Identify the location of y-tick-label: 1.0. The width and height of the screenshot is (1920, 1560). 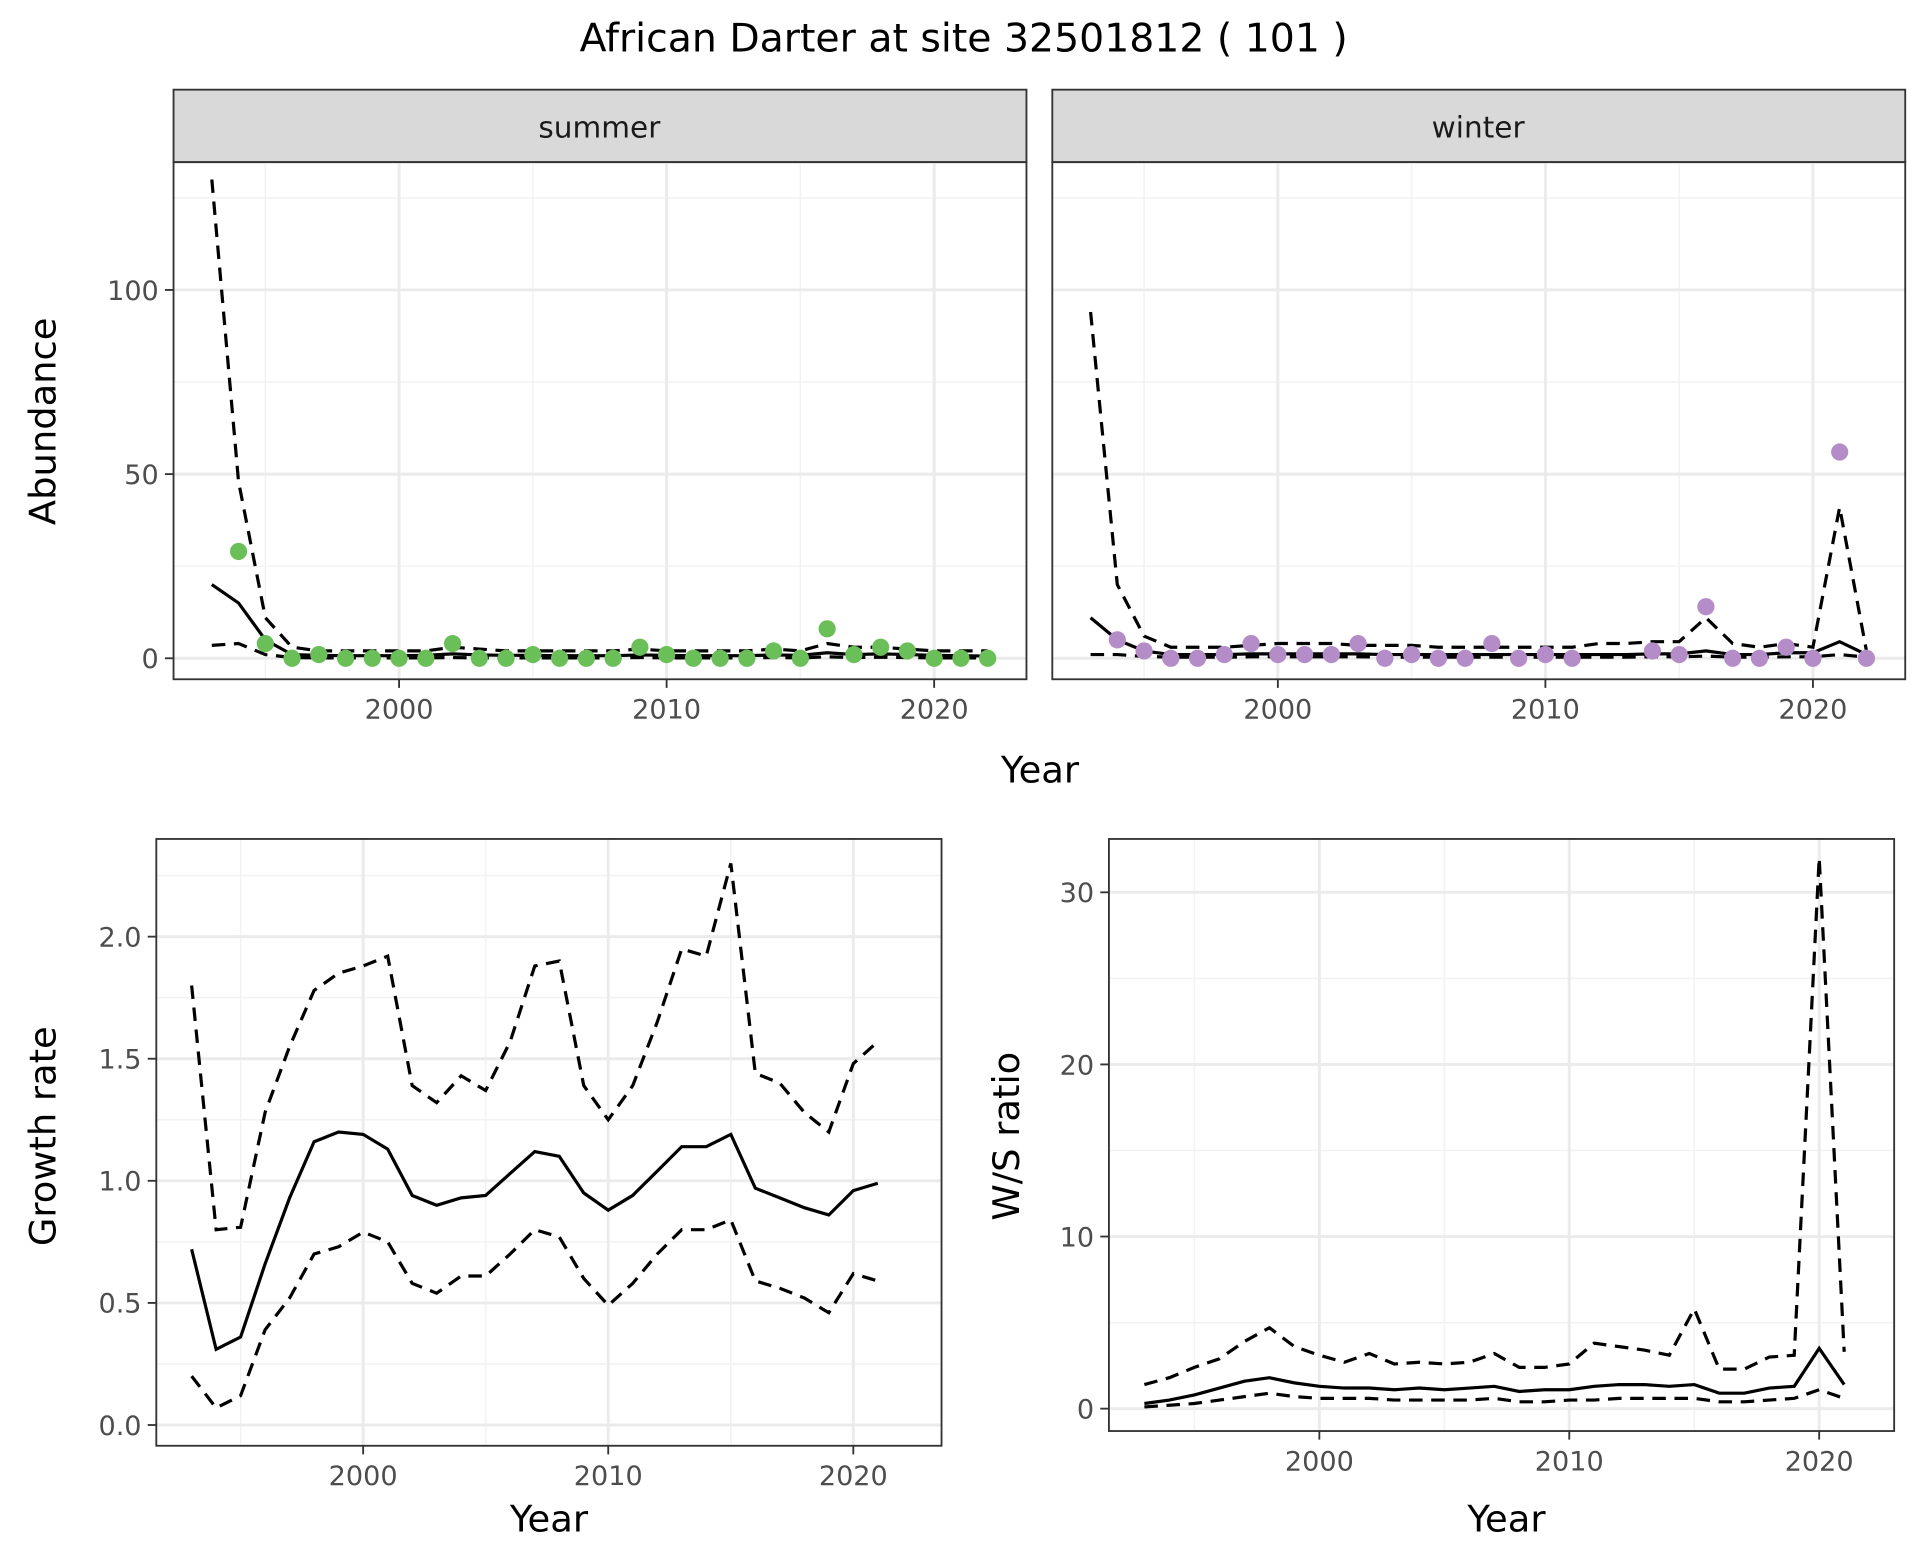
(119, 1182).